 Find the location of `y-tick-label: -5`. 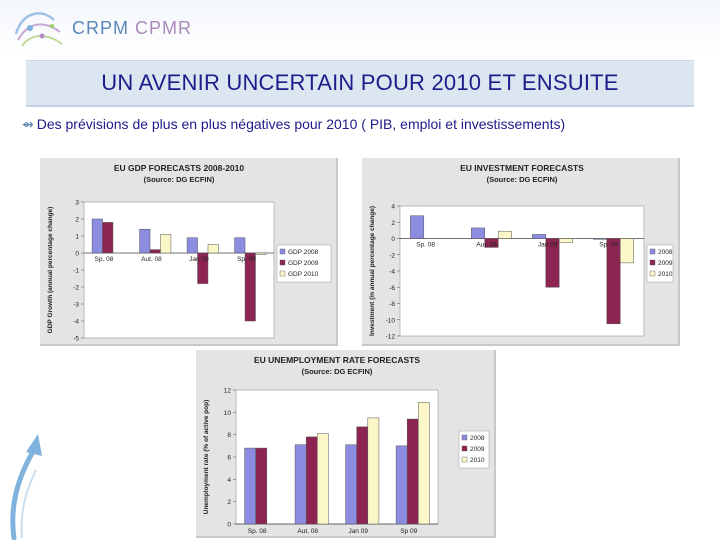

y-tick-label: -5 is located at coordinates (76, 339).